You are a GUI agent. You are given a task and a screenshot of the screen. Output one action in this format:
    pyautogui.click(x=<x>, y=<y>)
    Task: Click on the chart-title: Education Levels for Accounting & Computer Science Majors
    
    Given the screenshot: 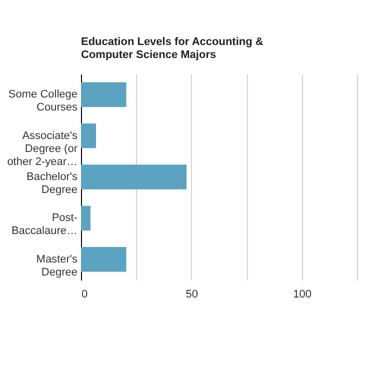 What is the action you would take?
    pyautogui.click(x=172, y=48)
    